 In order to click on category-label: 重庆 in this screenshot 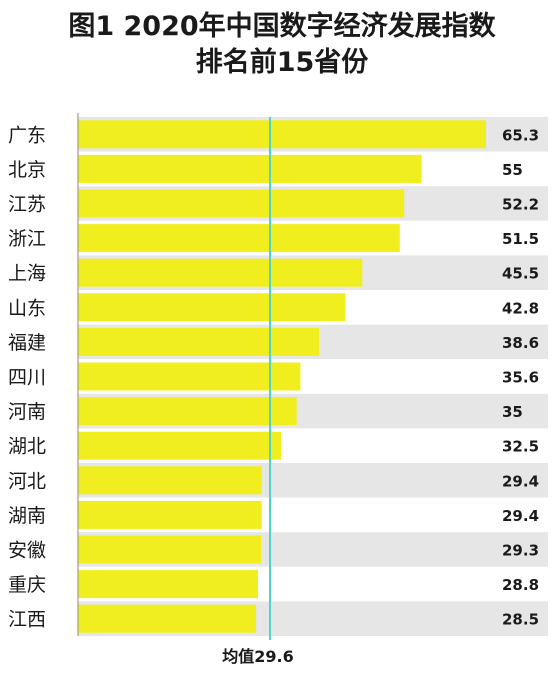, I will do `click(27, 585)`.